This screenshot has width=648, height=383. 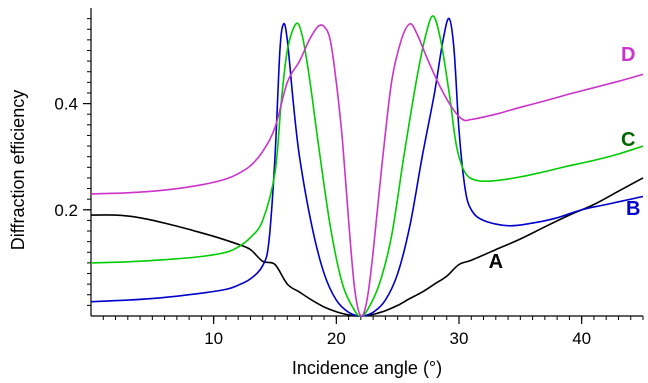 I want to click on y-tick-label: 0.4, so click(x=66, y=104).